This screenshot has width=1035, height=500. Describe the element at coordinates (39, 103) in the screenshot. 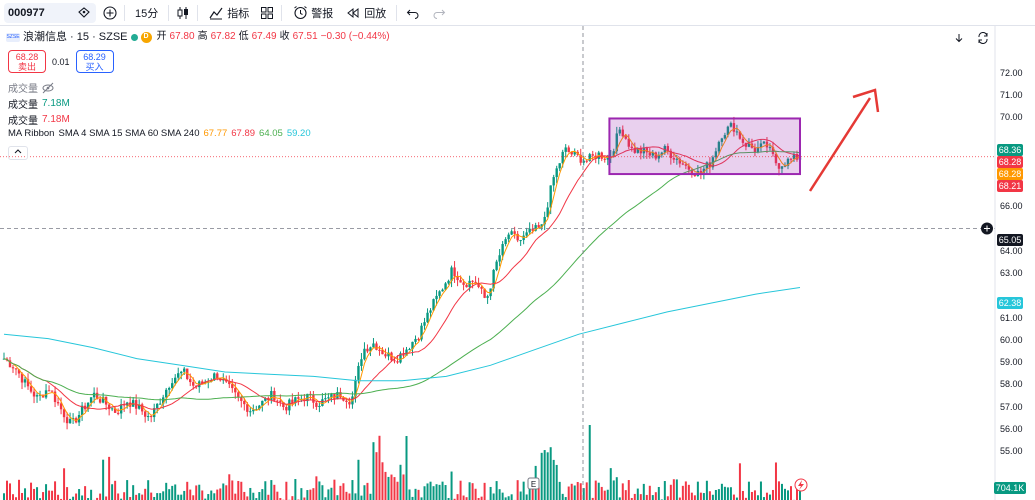

I see `volume-indicator-1: 成交量 7.18M` at that location.